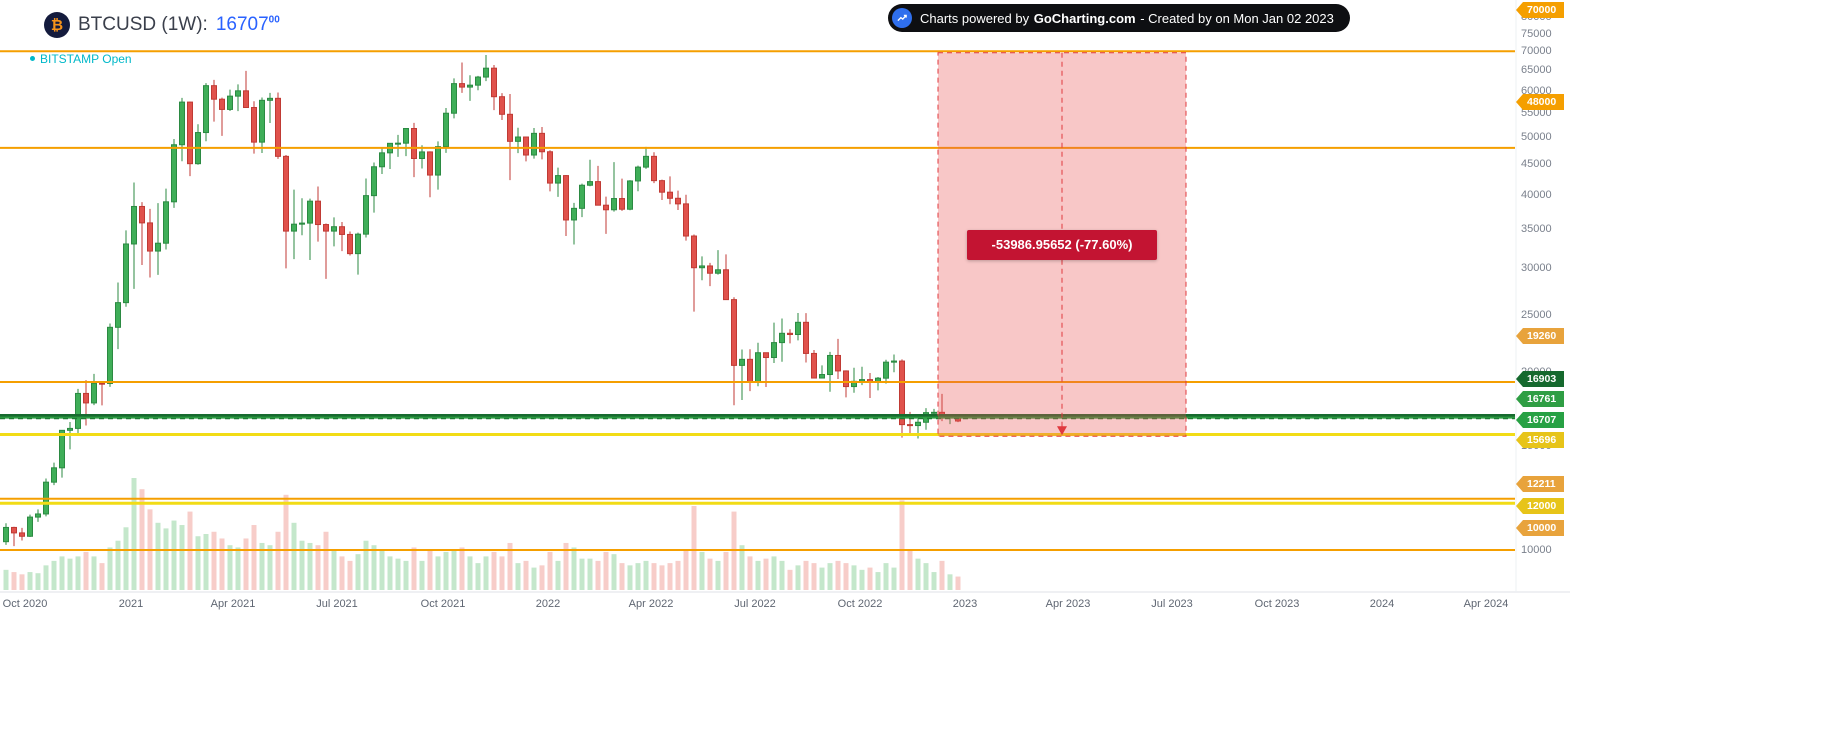 The image size is (1848, 738). What do you see at coordinates (482, 534) in the screenshot?
I see `volume-layer` at bounding box center [482, 534].